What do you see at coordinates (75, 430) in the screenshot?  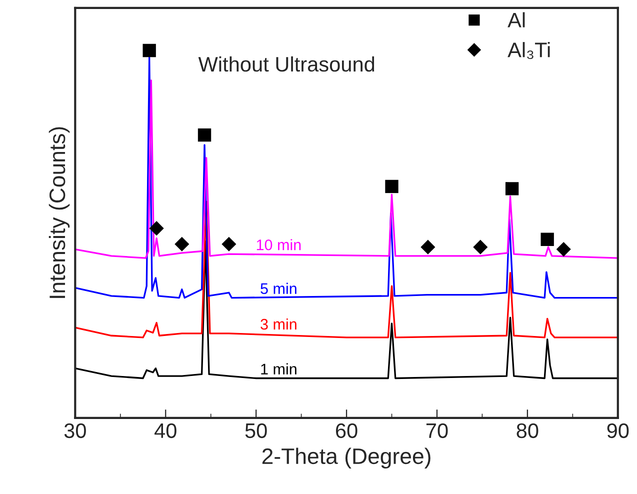 I see `x-tick-label: 30` at bounding box center [75, 430].